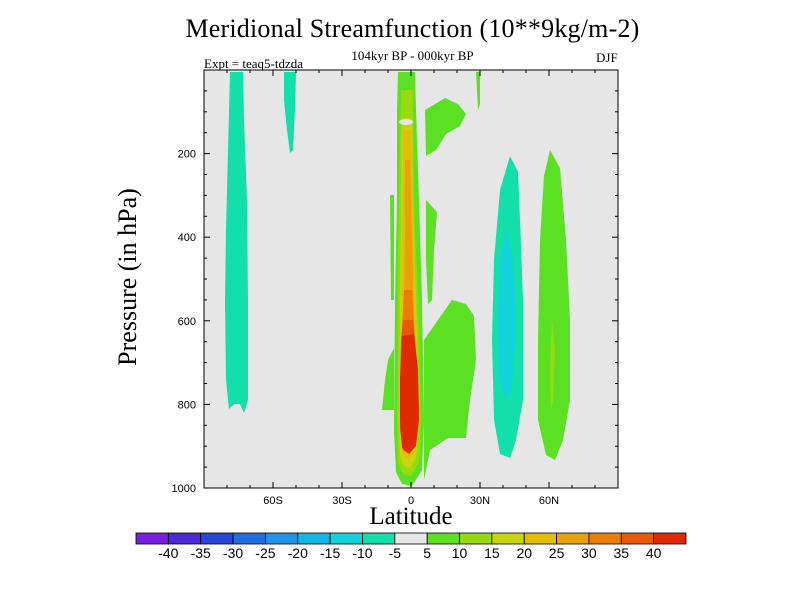  Describe the element at coordinates (395, 553) in the screenshot. I see `colorbar-level-label: -5` at that location.